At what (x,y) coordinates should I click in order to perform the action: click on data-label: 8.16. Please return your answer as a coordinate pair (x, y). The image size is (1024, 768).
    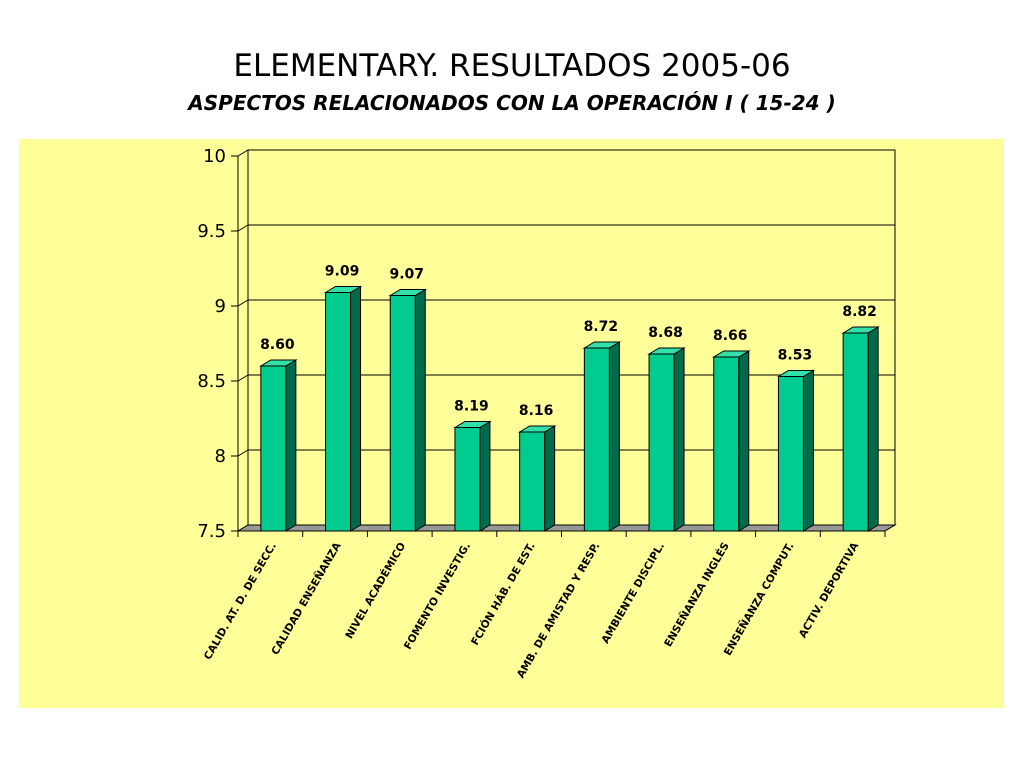
    Looking at the image, I should click on (536, 411).